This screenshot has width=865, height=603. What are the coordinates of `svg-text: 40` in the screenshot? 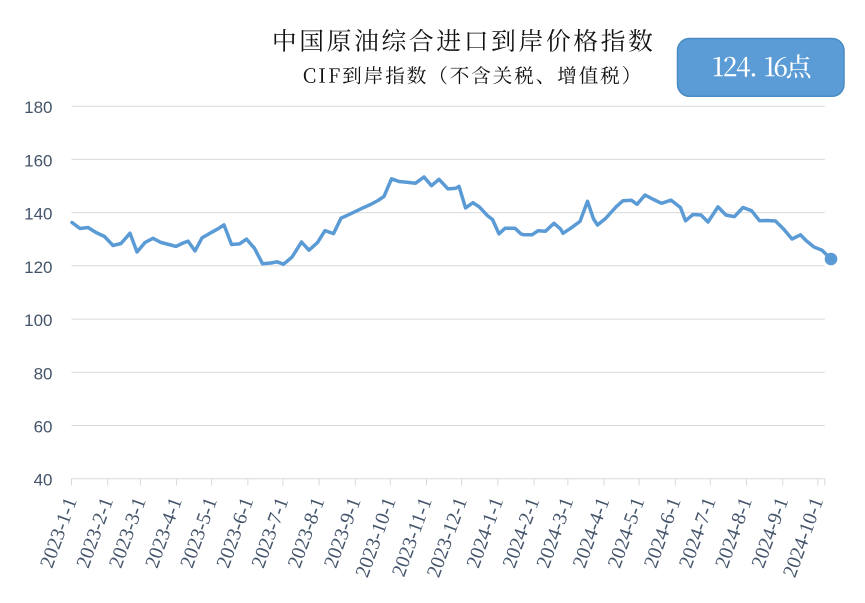 It's located at (43, 480).